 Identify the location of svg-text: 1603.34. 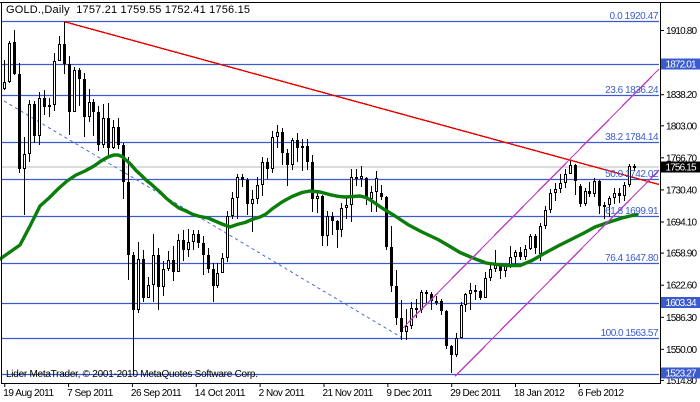
(681, 303).